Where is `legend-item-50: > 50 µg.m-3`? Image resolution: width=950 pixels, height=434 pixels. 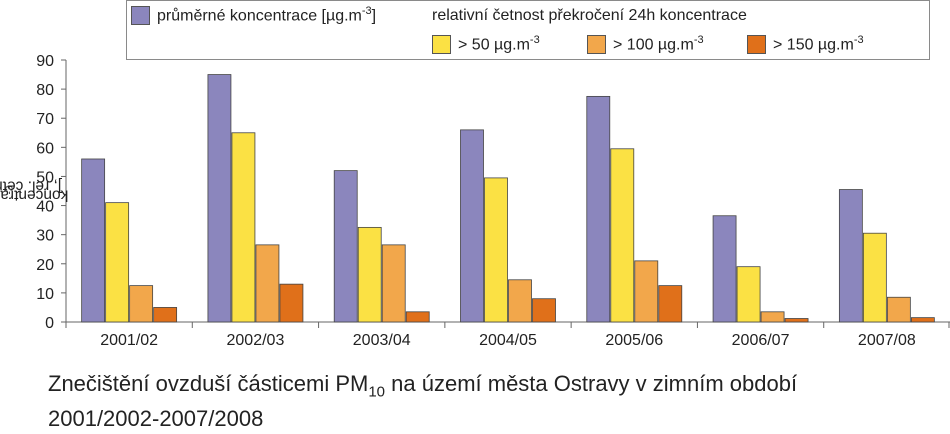 legend-item-50: > 50 µg.m-3 is located at coordinates (486, 44).